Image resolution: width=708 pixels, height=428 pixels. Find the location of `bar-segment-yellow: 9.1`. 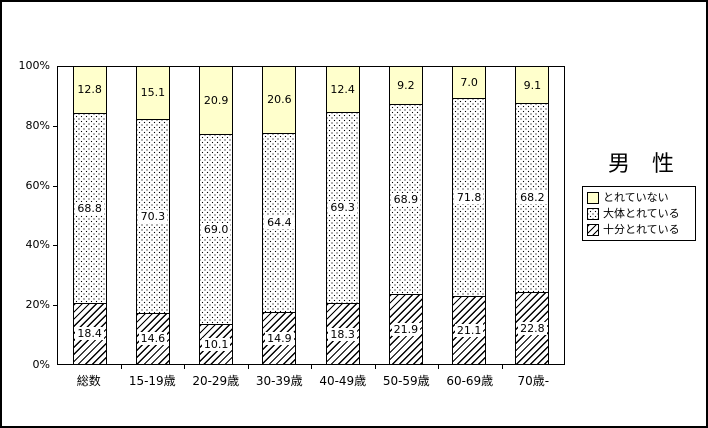

bar-segment-yellow: 9.1 is located at coordinates (532, 85).